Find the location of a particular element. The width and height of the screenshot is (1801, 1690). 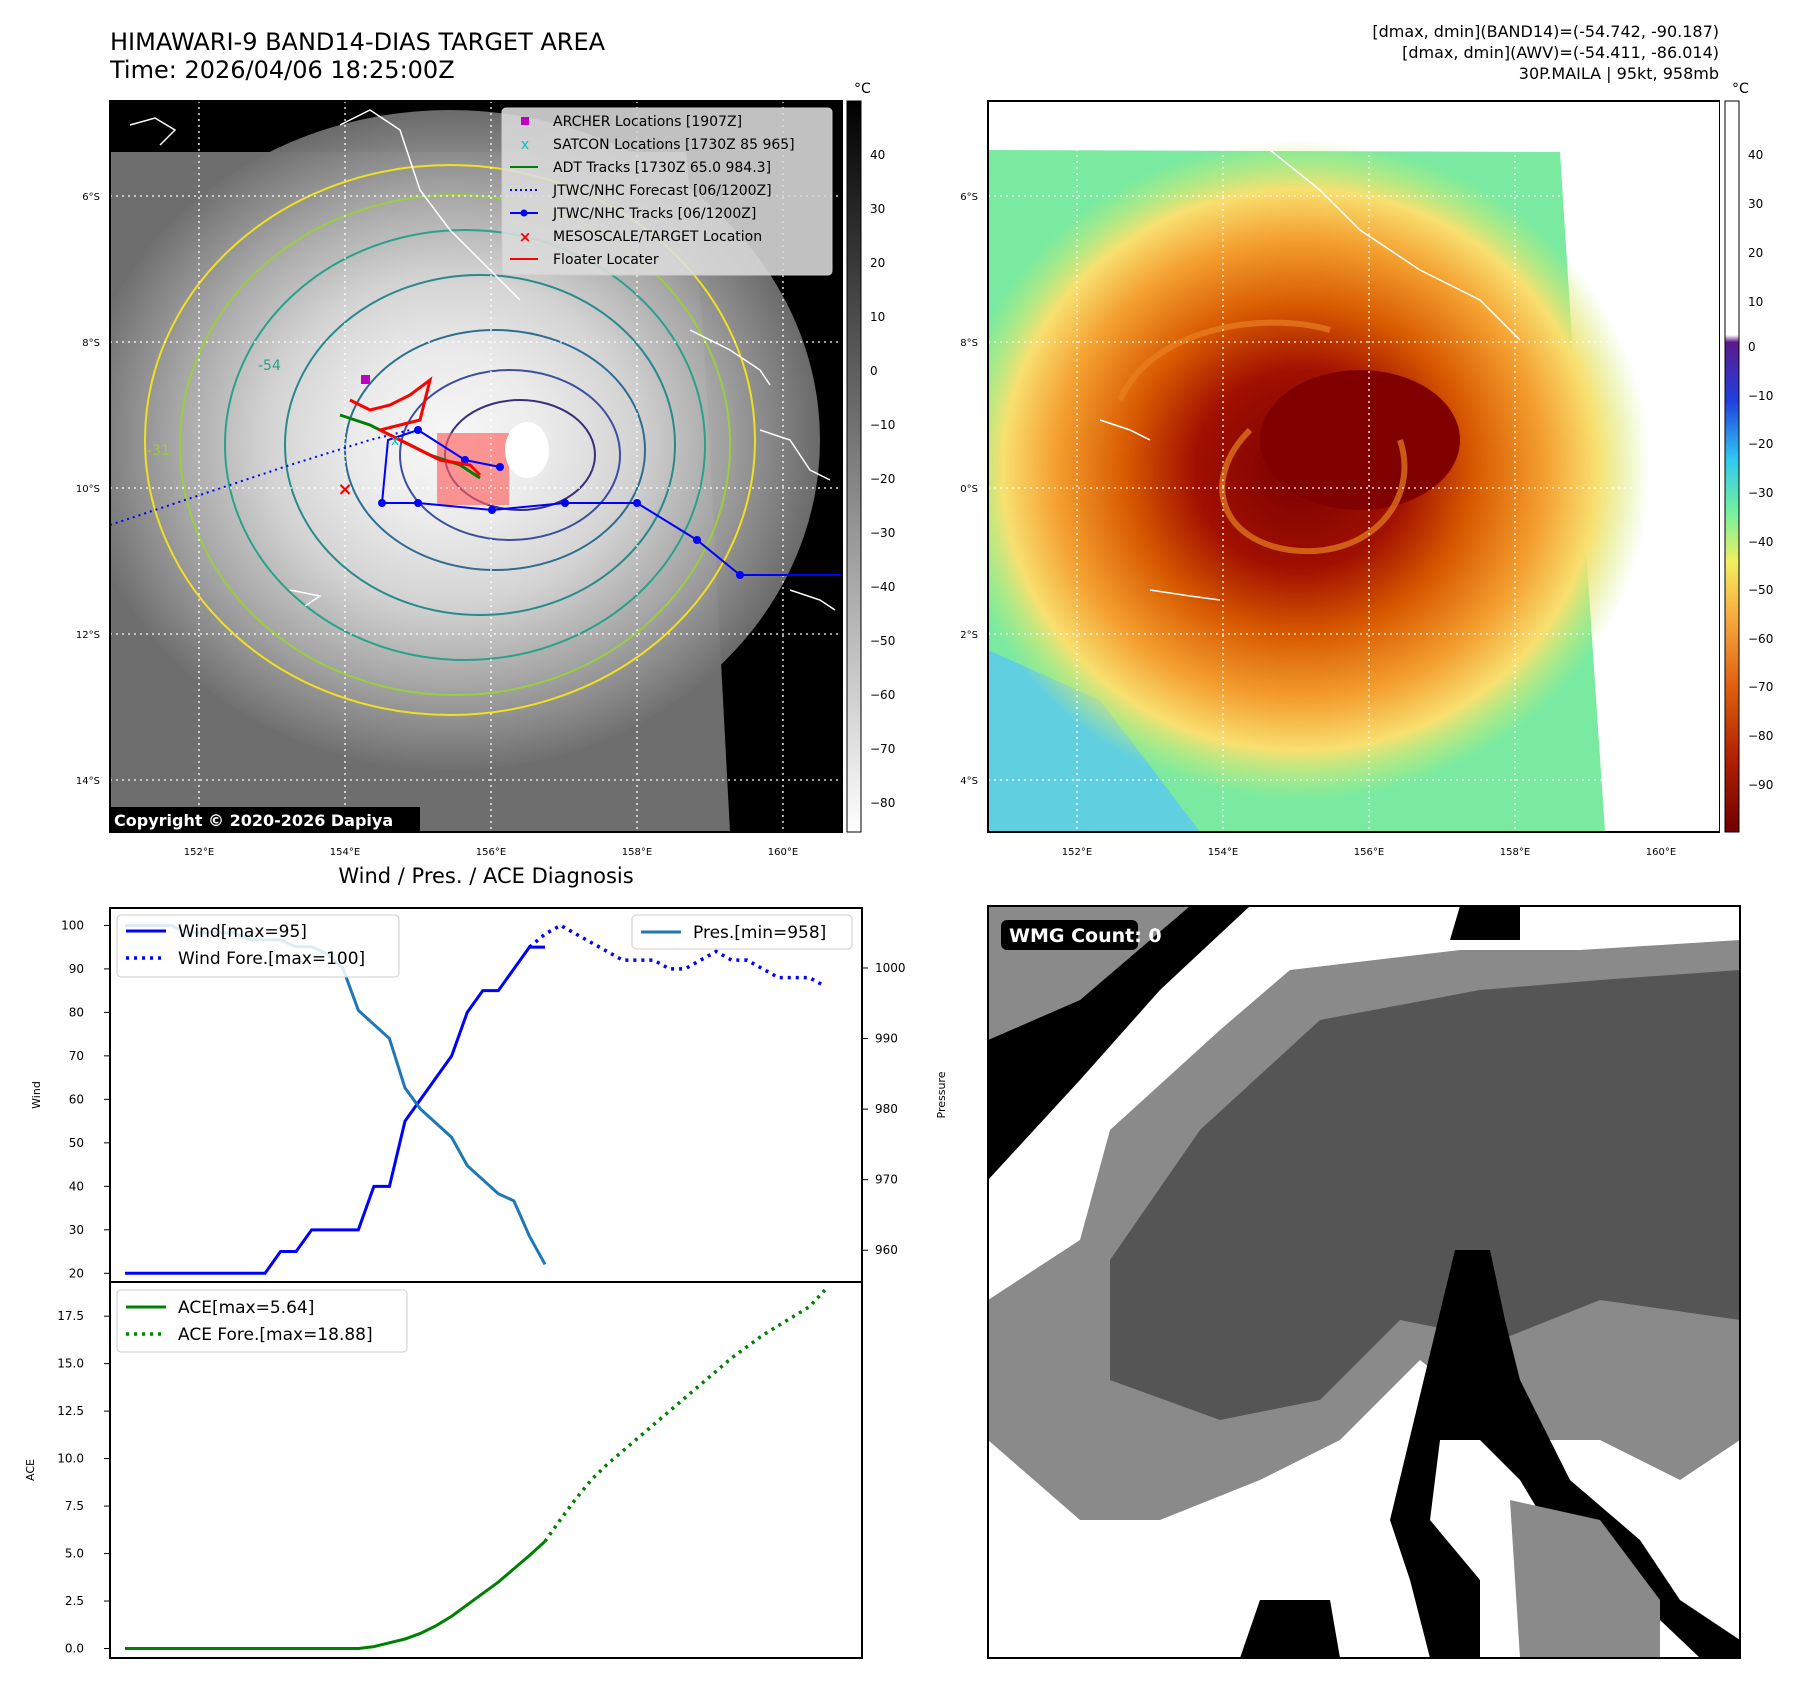

map2-lat-ticks: 6°S 8°S 10°S 12°S 14°S is located at coordinates (969, 489).